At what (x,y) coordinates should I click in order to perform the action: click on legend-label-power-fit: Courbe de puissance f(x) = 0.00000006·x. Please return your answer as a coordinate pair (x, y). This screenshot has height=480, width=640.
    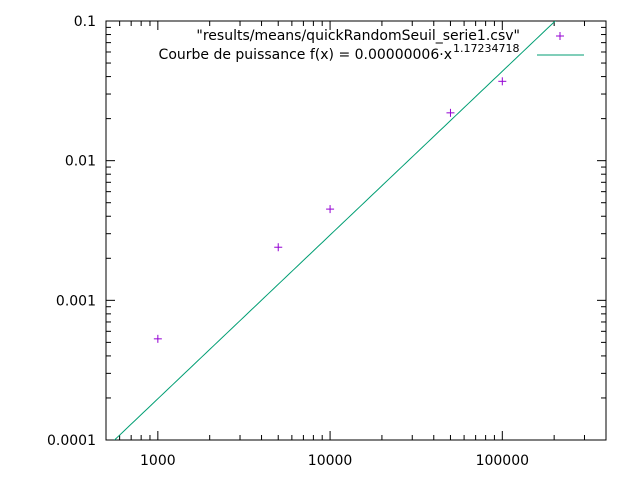
    Looking at the image, I should click on (305, 55).